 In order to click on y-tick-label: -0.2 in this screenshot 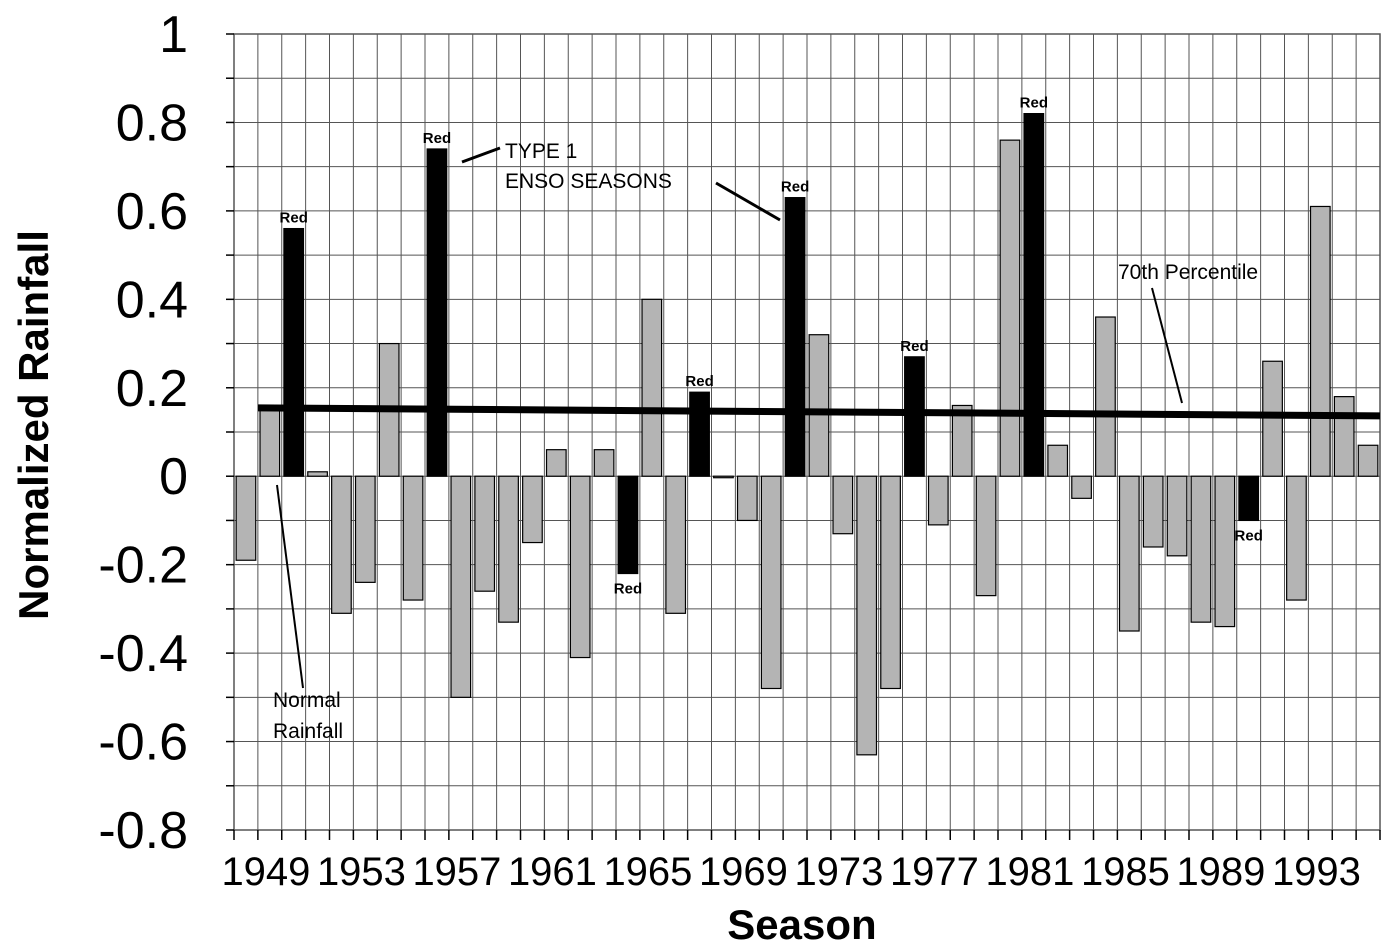, I will do `click(143, 566)`.